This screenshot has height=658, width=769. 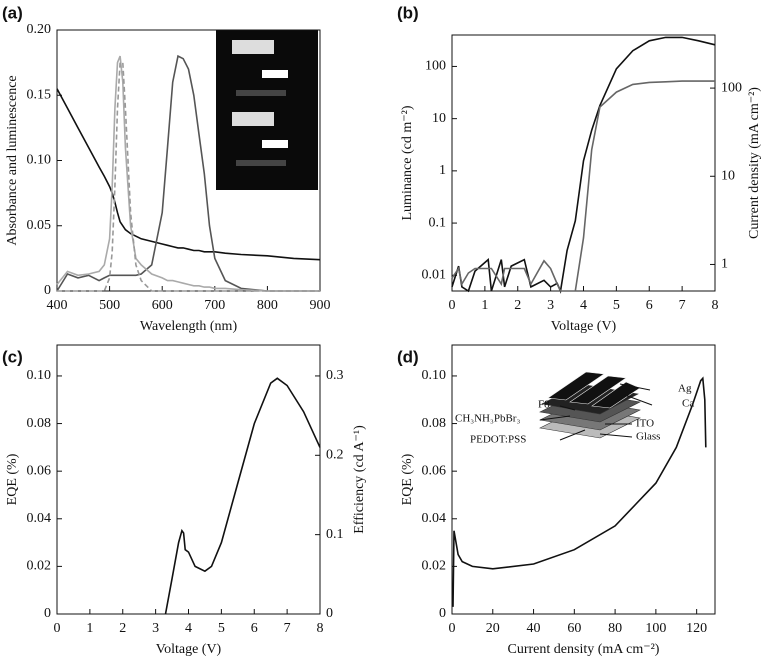 What do you see at coordinates (189, 326) in the screenshot?
I see `x-axis-label: Wavelength (nm)` at bounding box center [189, 326].